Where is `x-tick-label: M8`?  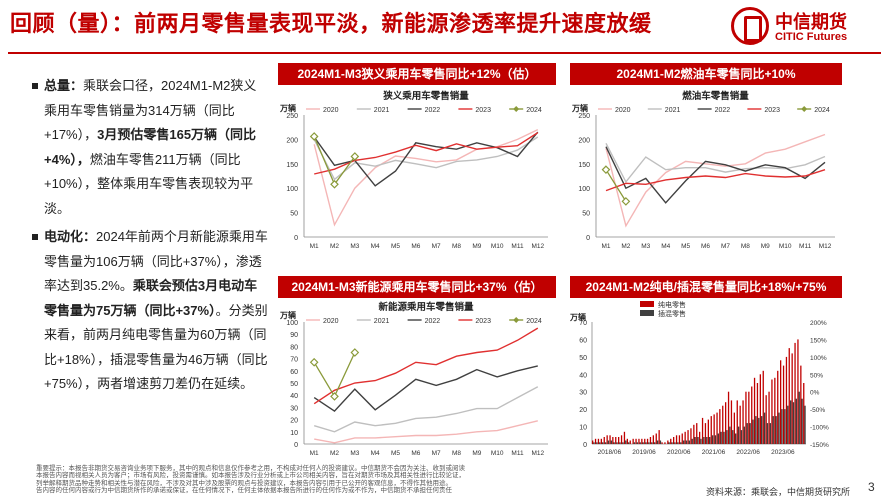 x-tick-label: M8 is located at coordinates (745, 246).